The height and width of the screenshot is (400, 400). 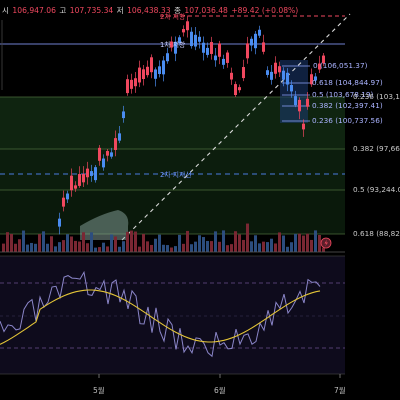 I want to click on rsi-signal-line, so click(x=160, y=317).